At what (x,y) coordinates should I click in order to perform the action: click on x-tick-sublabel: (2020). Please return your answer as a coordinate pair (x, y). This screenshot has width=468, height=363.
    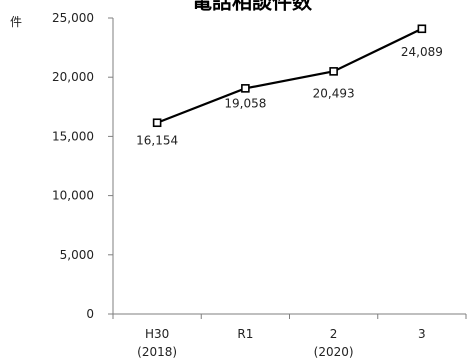
    Looking at the image, I should click on (334, 352).